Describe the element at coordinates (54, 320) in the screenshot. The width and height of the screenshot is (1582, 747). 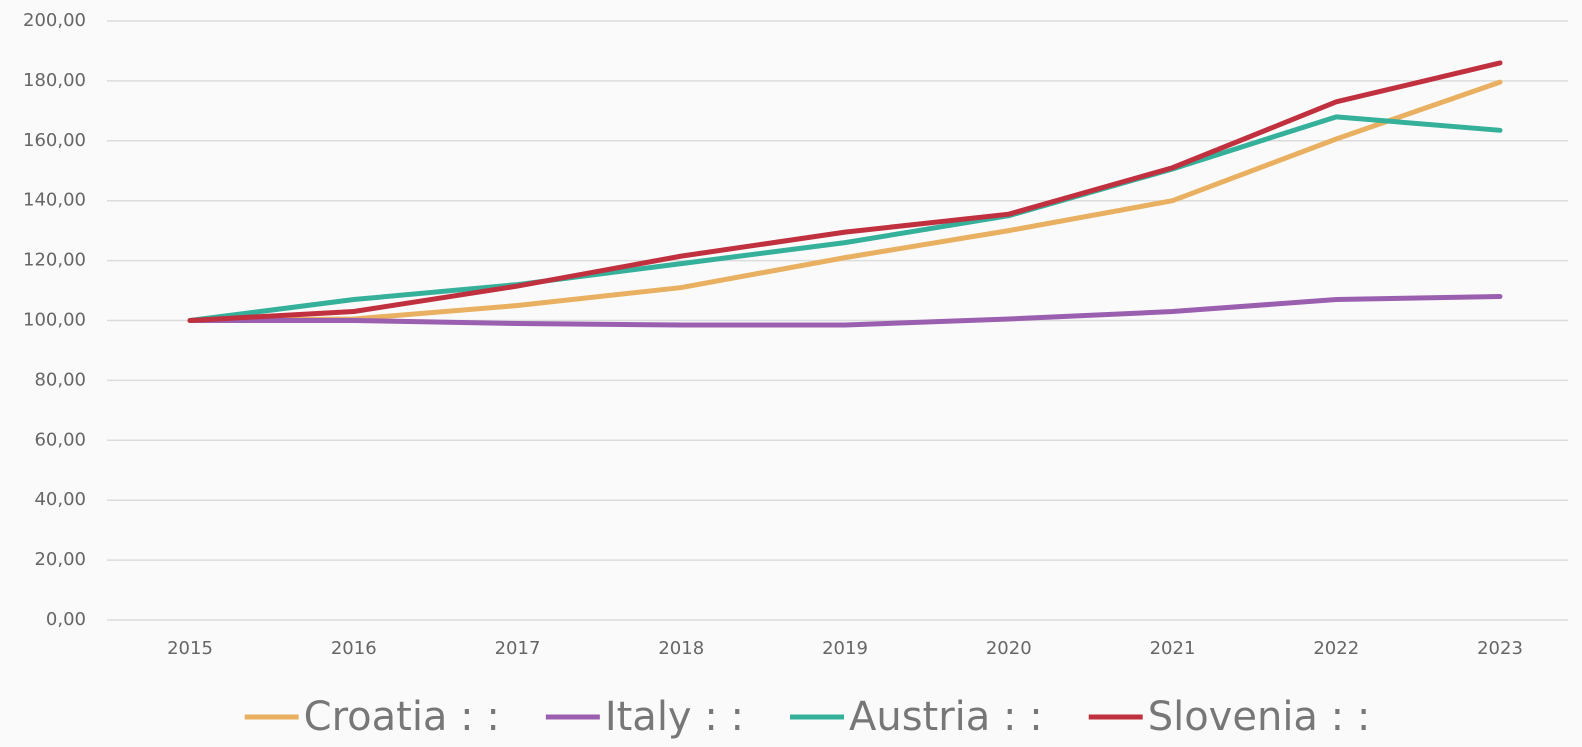
I see `y-tick-label: 100,00` at that location.